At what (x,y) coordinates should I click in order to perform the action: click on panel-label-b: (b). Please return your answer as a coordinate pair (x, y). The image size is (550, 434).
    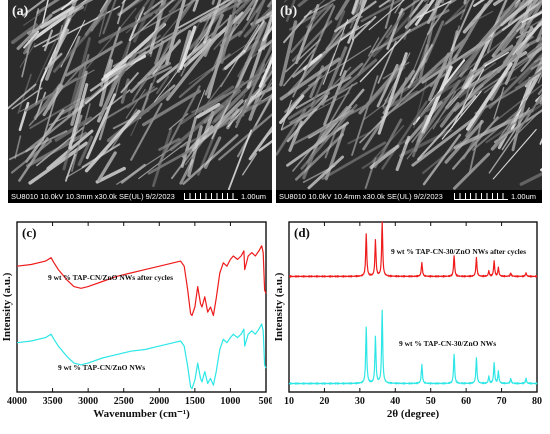
    Looking at the image, I should click on (289, 11).